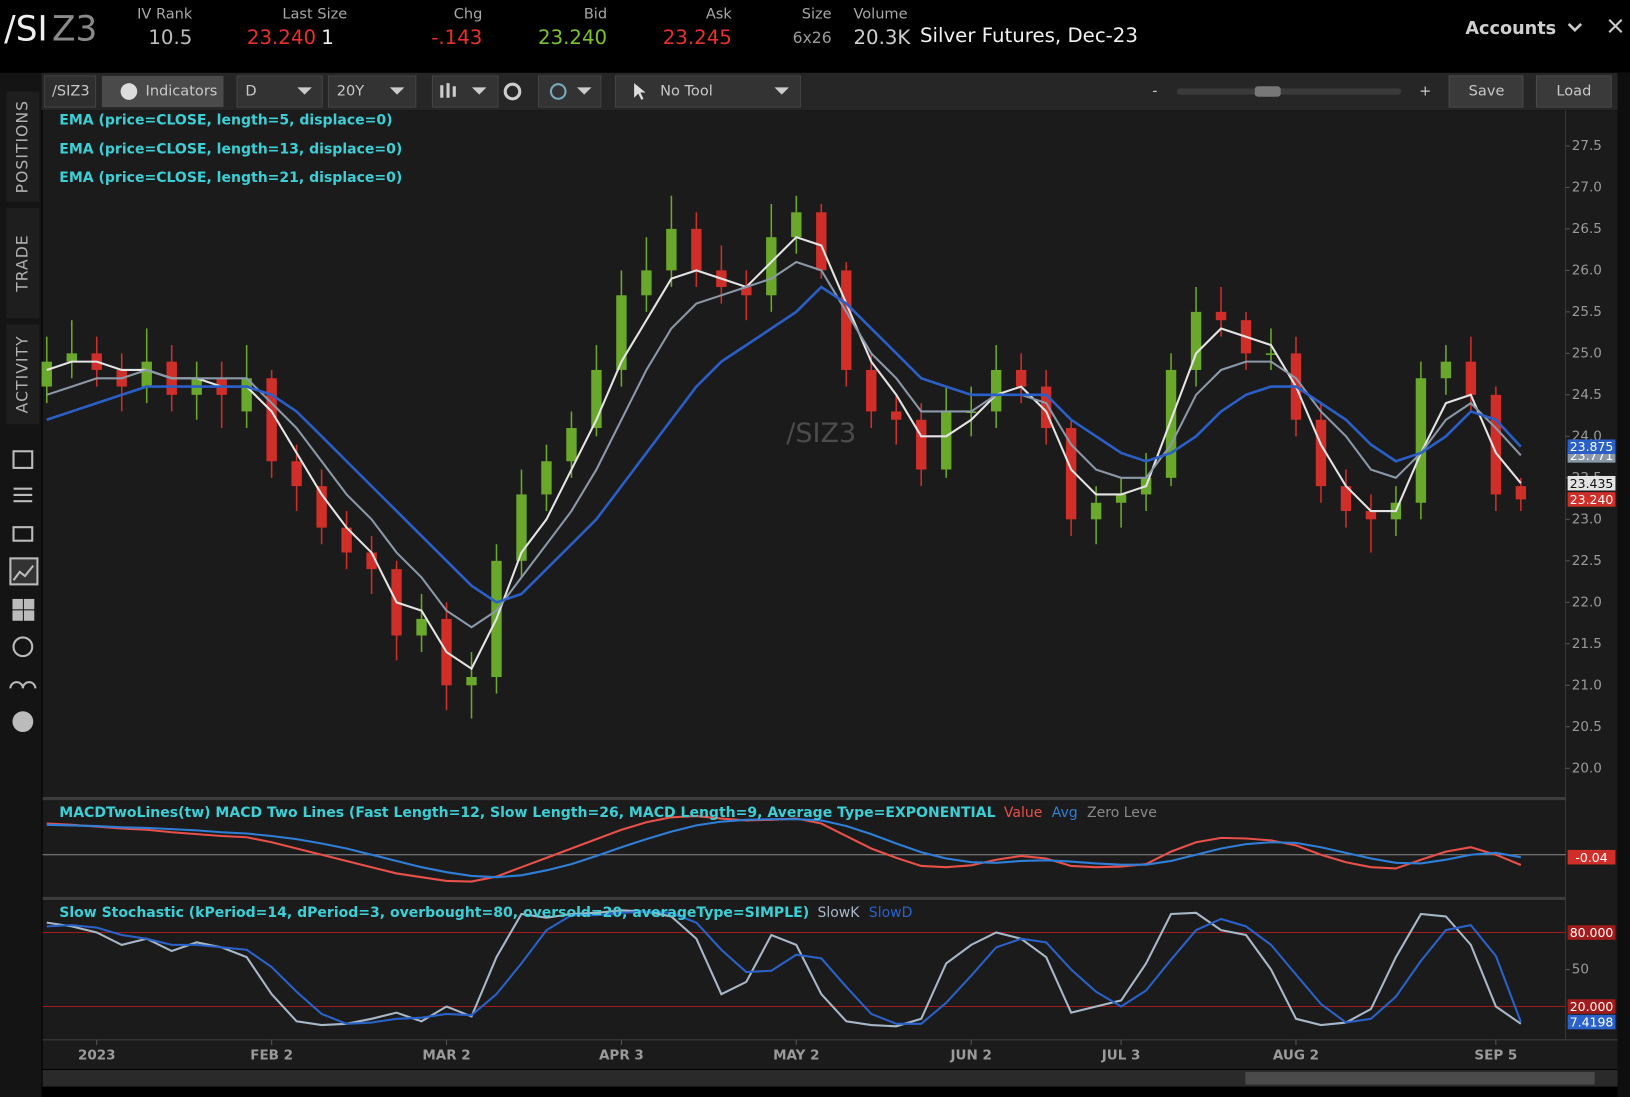 The height and width of the screenshot is (1097, 1630). Describe the element at coordinates (640, 91) in the screenshot. I see `pointer-icon` at that location.